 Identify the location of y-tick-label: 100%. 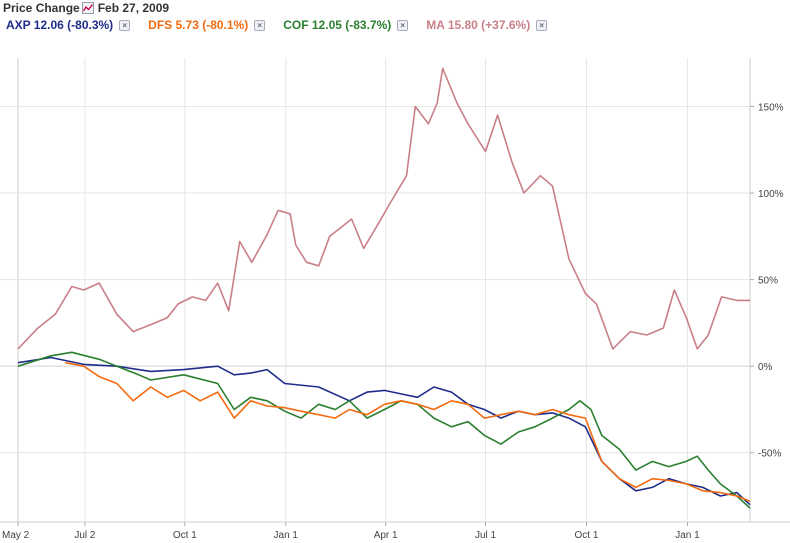
(771, 194).